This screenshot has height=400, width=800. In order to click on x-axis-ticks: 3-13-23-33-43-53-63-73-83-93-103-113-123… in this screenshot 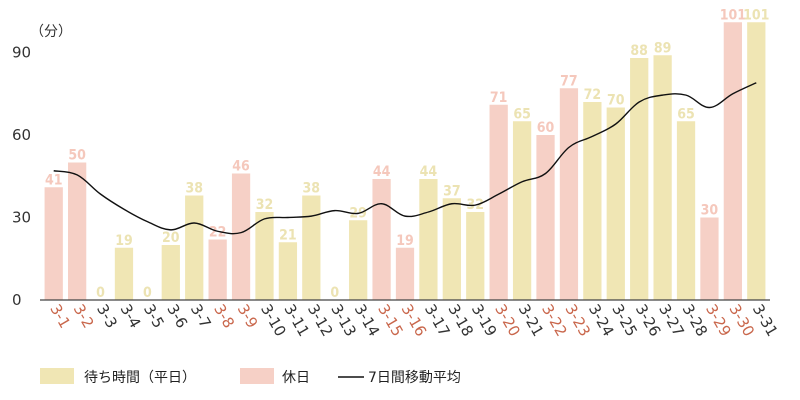, I will do `click(413, 320)`.